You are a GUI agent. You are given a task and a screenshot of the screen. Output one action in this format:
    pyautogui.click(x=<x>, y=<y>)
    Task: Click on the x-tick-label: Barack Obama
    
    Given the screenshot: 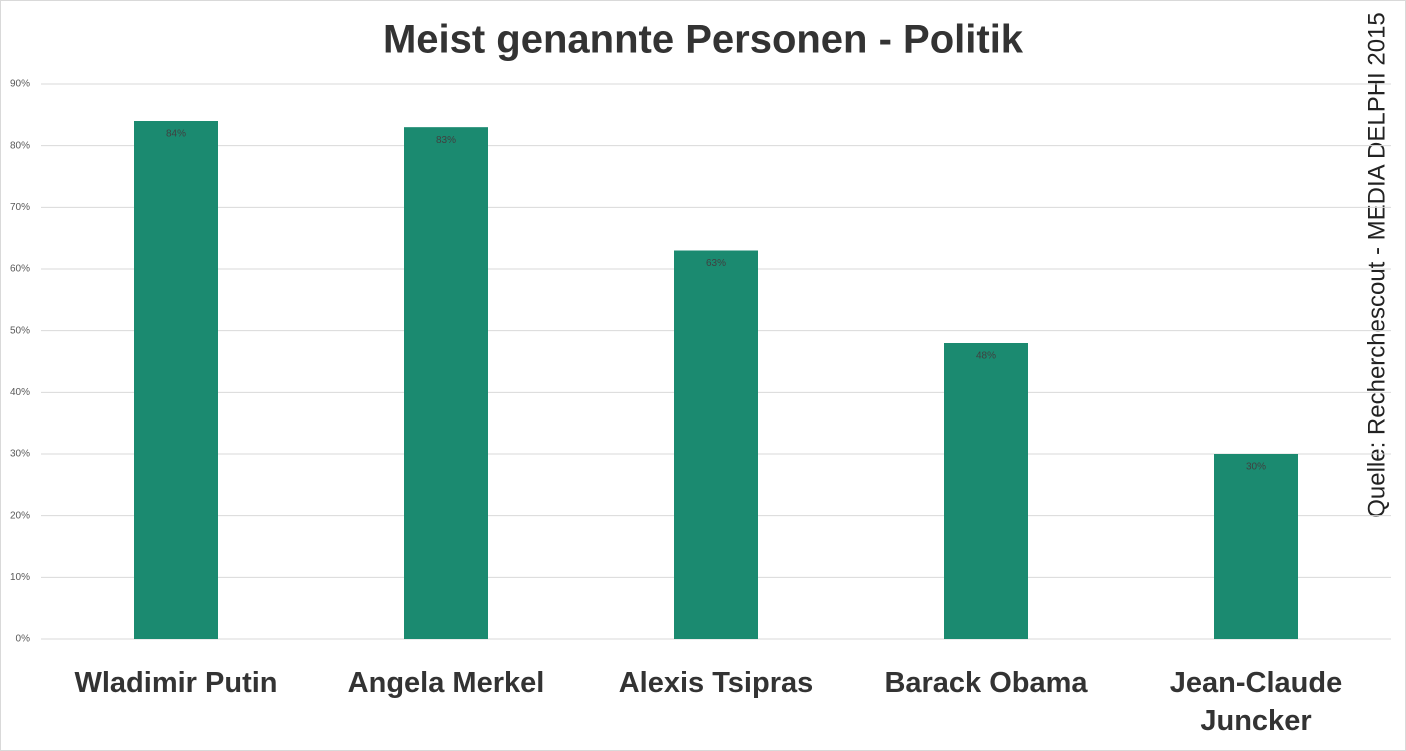 What is the action you would take?
    pyautogui.click(x=986, y=683)
    